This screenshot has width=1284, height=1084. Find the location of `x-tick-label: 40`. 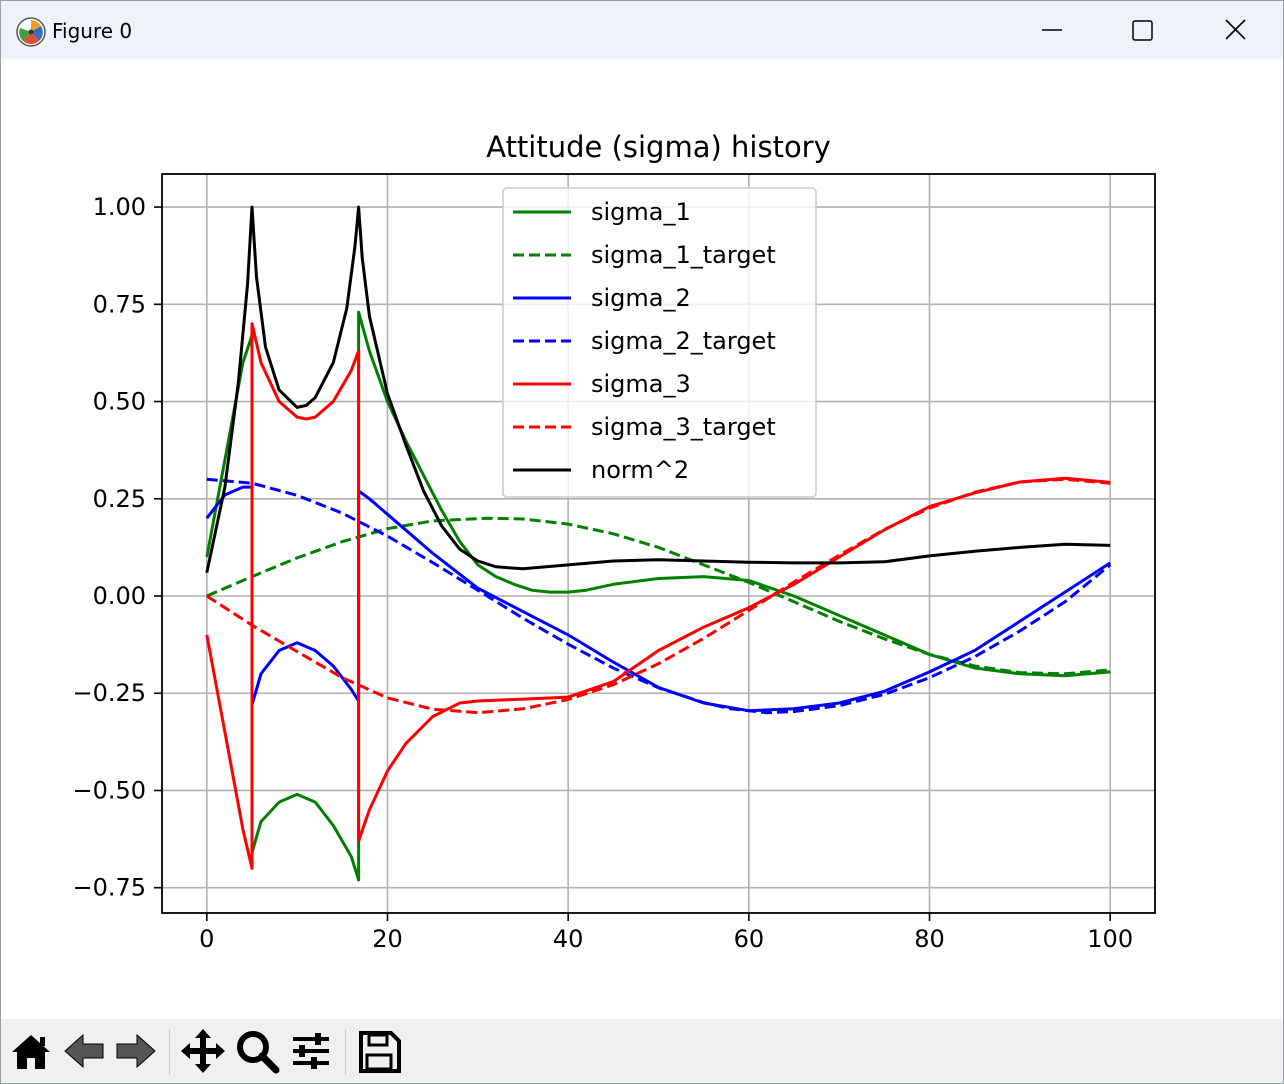

x-tick-label: 40 is located at coordinates (568, 939).